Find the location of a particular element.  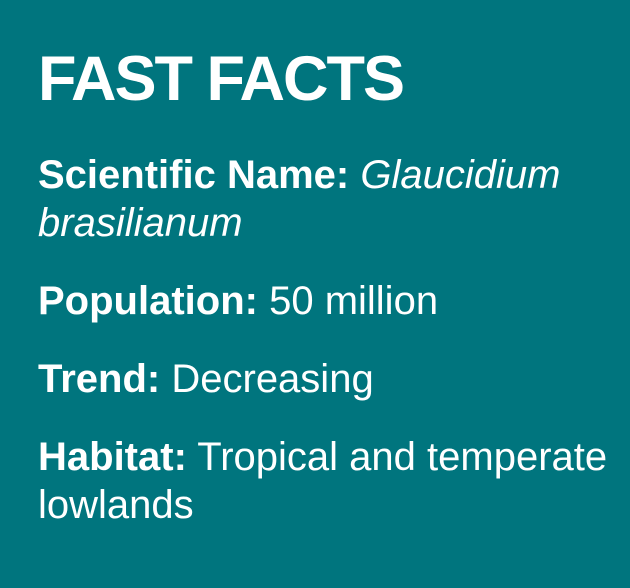

fact-habitat: Habitat: Tropical and temperate lowlands is located at coordinates (325, 481).